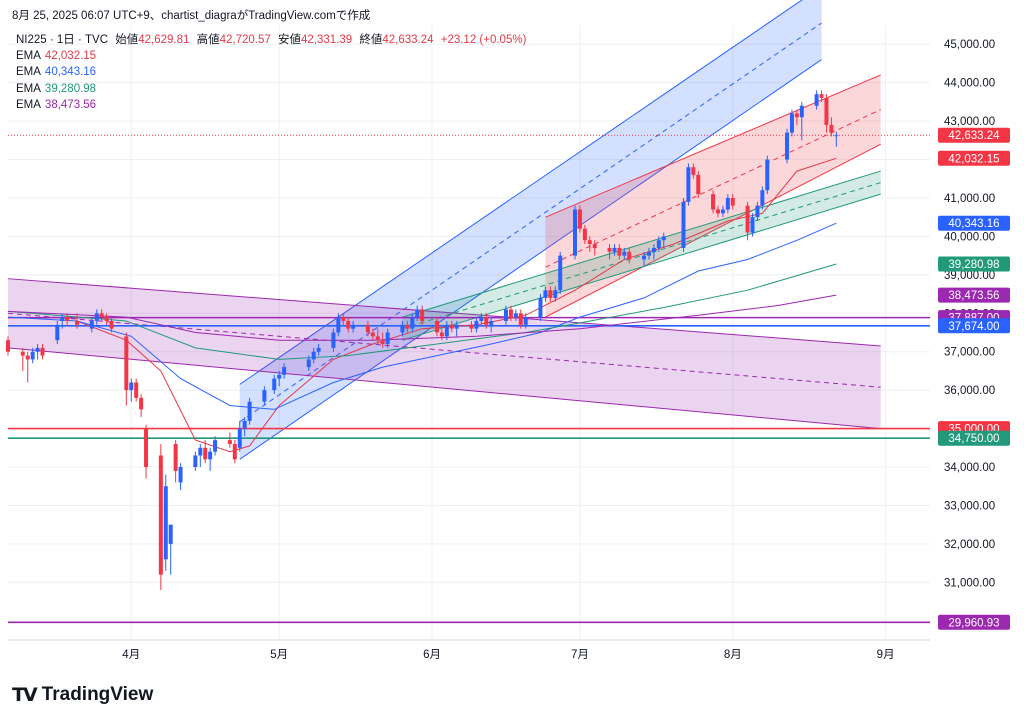 This screenshot has height=724, width=1024. Describe the element at coordinates (973, 224) in the screenshot. I see `ema-price-tag: 40,343.16` at that location.